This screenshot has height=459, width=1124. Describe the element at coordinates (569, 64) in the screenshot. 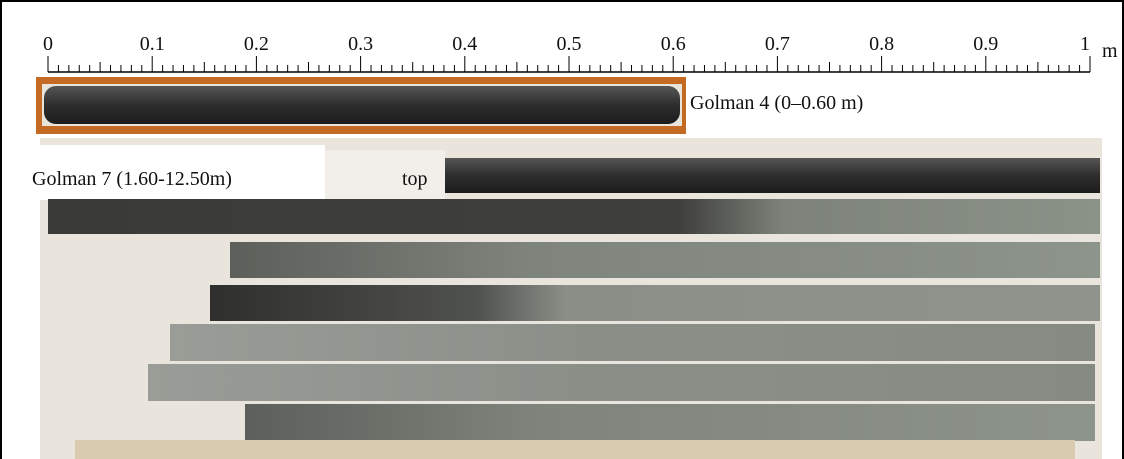

I see `scale-bar` at that location.